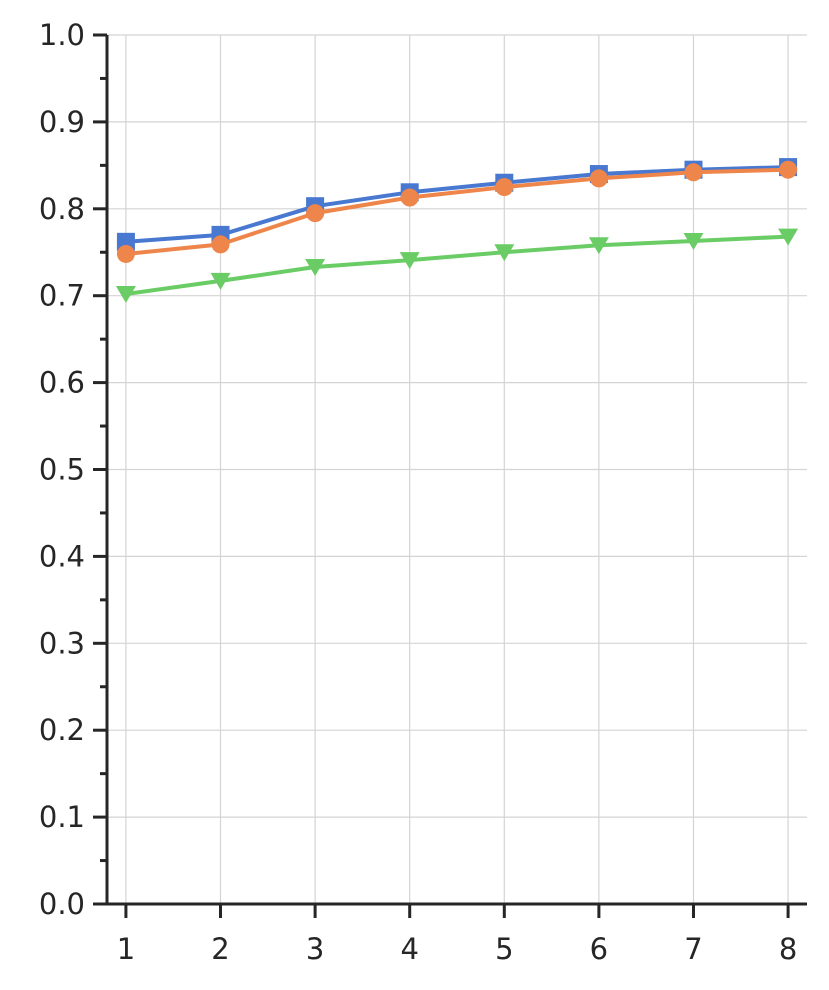 The width and height of the screenshot is (829, 990). Describe the element at coordinates (62, 730) in the screenshot. I see `y-tick-label: 0.2` at that location.